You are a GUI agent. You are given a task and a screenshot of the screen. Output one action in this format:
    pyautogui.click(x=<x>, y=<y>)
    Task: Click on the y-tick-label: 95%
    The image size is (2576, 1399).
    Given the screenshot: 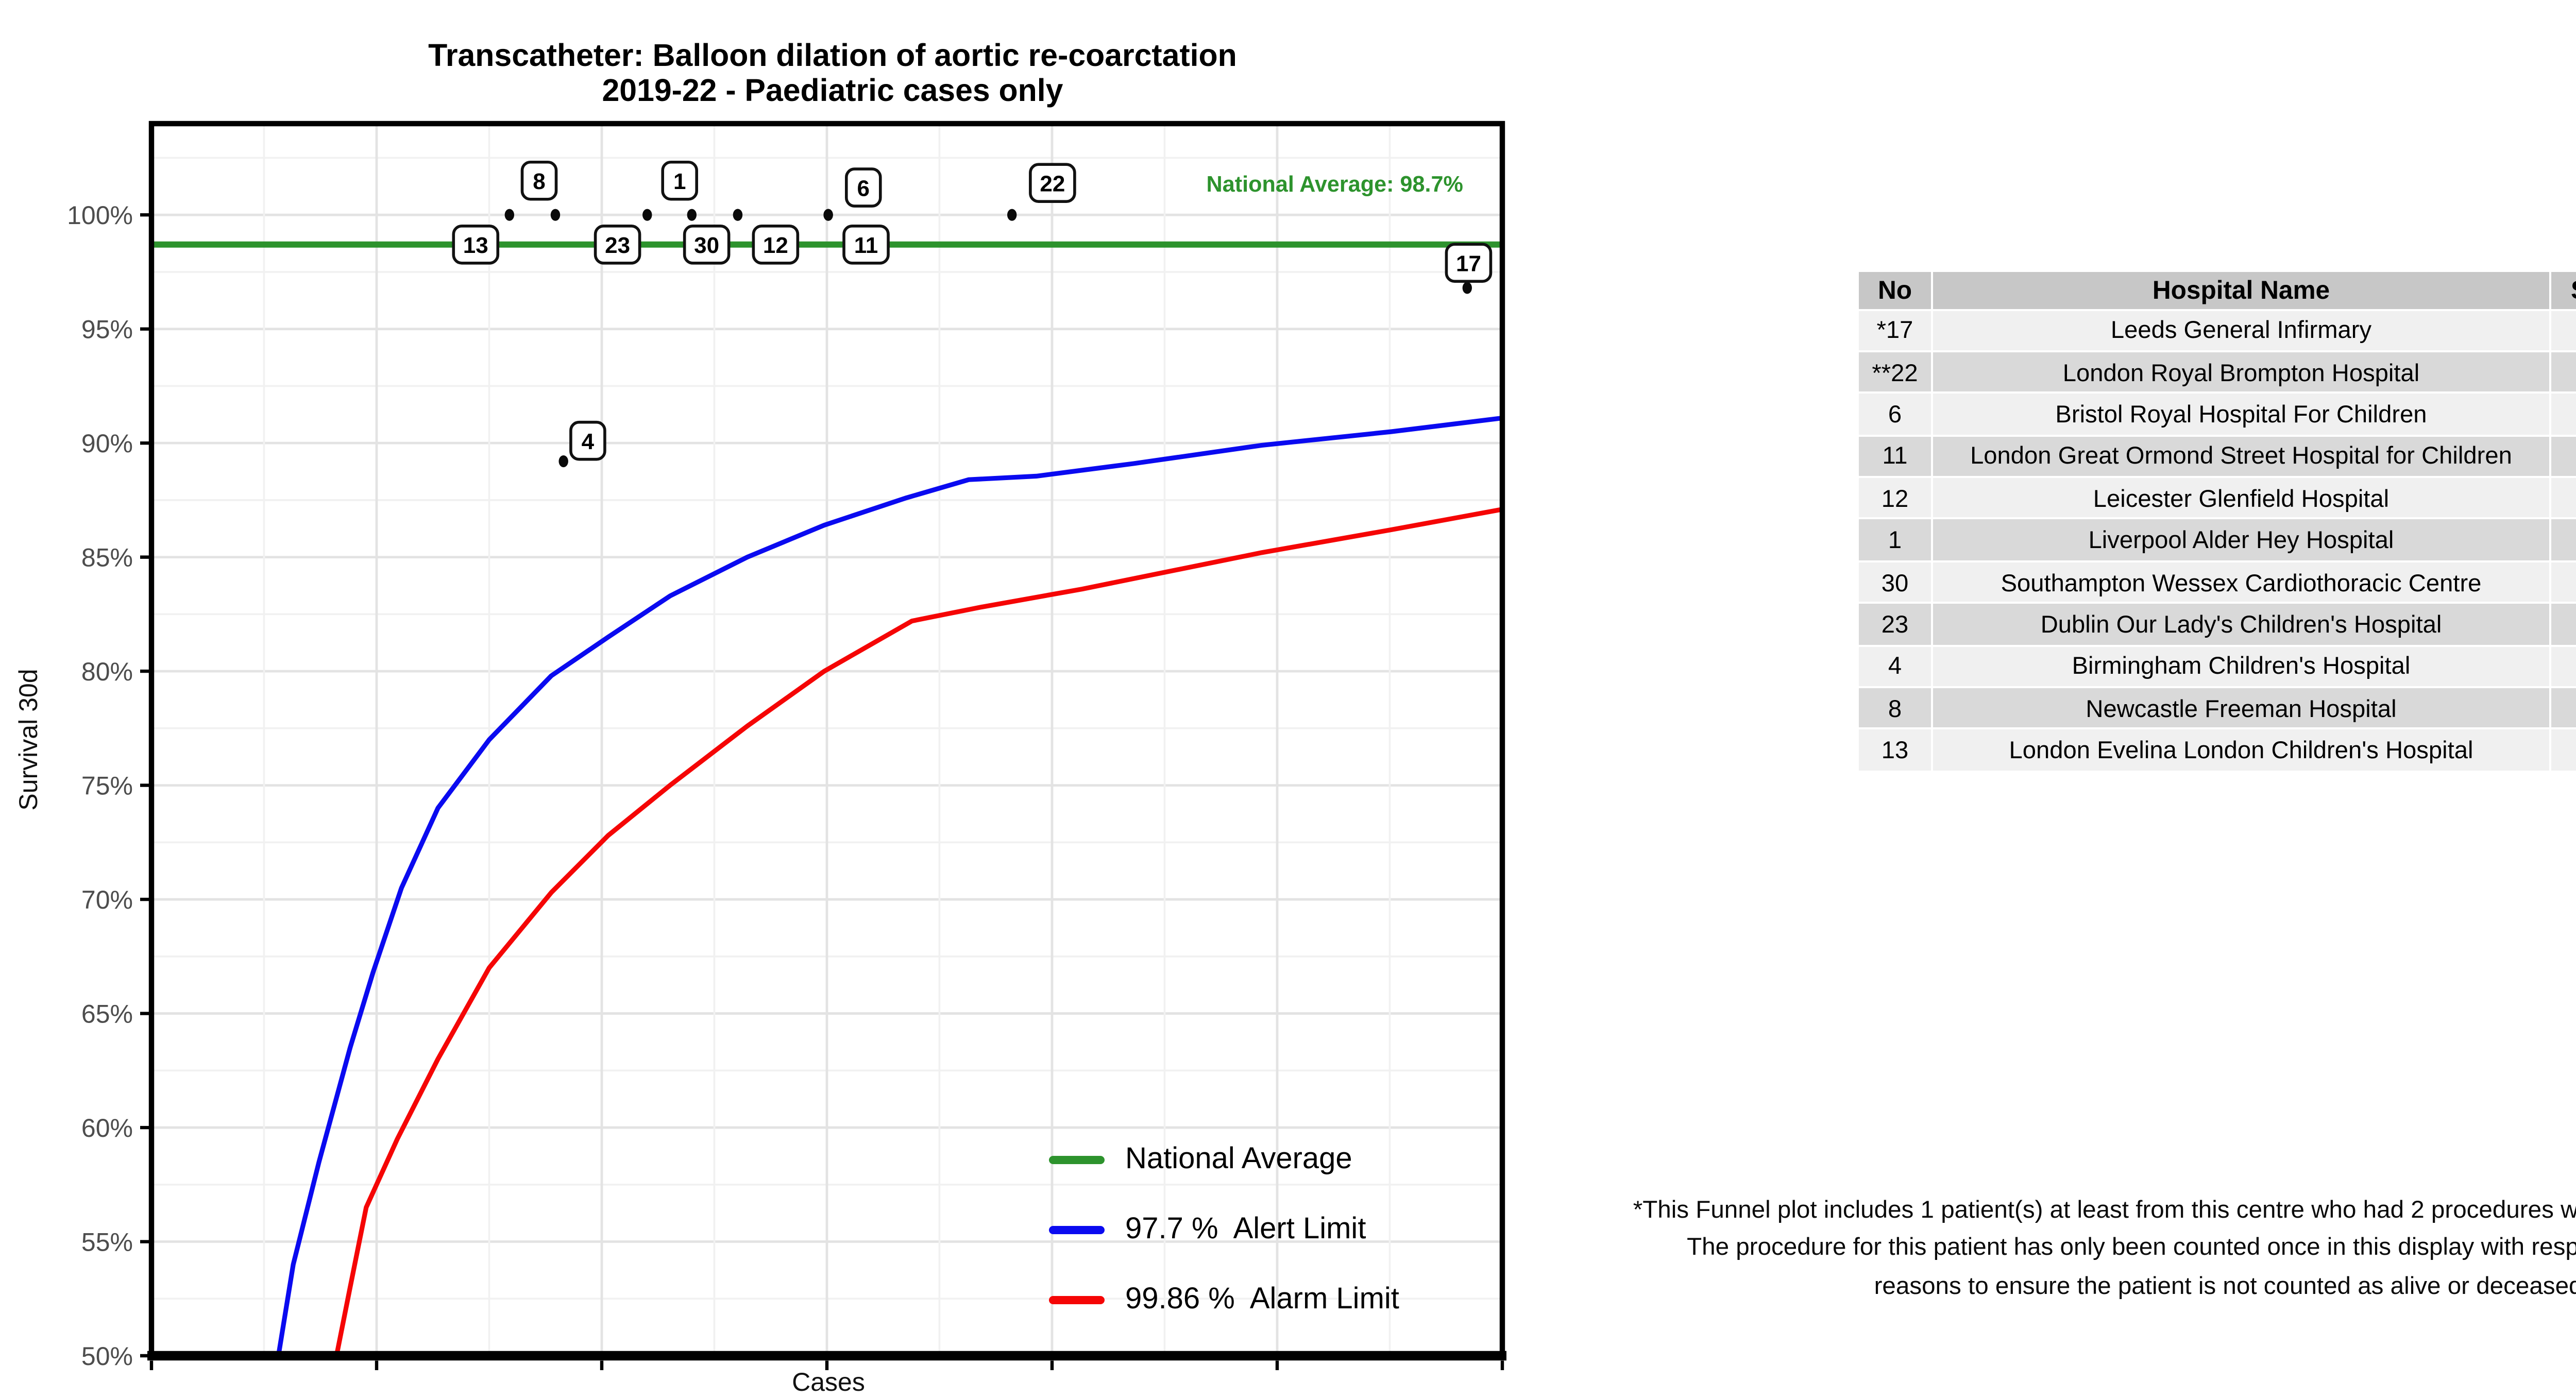 What is the action you would take?
    pyautogui.click(x=107, y=329)
    